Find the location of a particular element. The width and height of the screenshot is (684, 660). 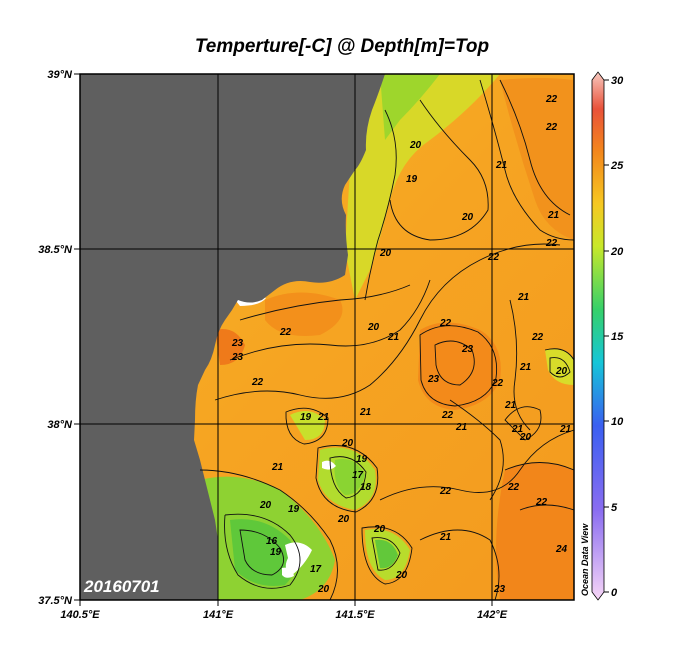

colorbar-ramp is located at coordinates (598, 336).